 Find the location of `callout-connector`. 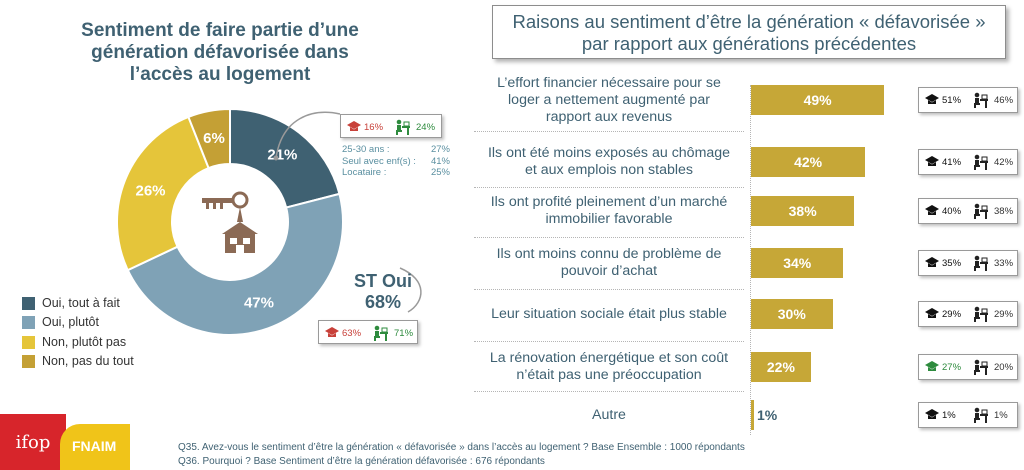

callout-connector is located at coordinates (308, 135).